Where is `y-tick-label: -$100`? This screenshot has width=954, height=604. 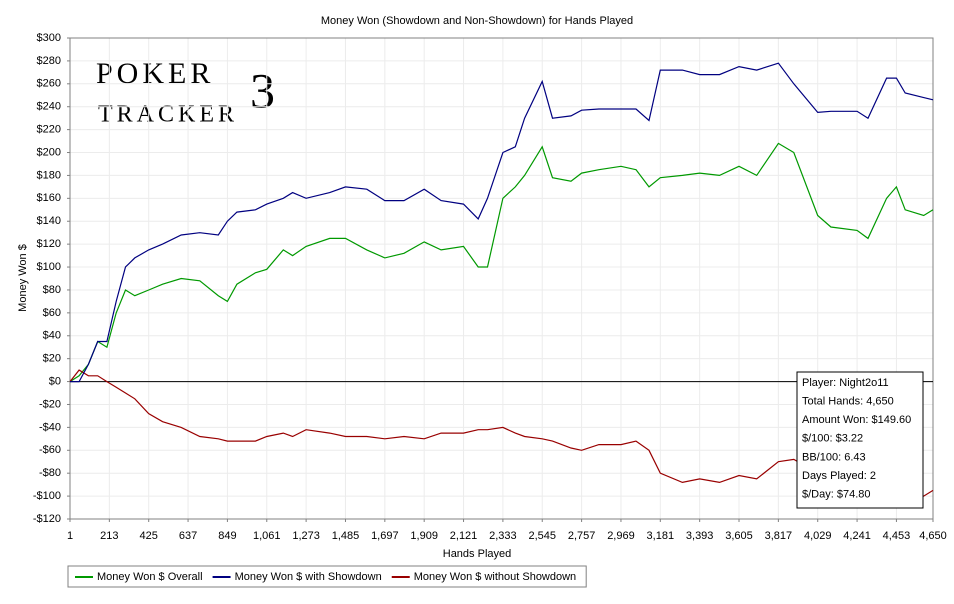 y-tick-label: -$100 is located at coordinates (47, 496).